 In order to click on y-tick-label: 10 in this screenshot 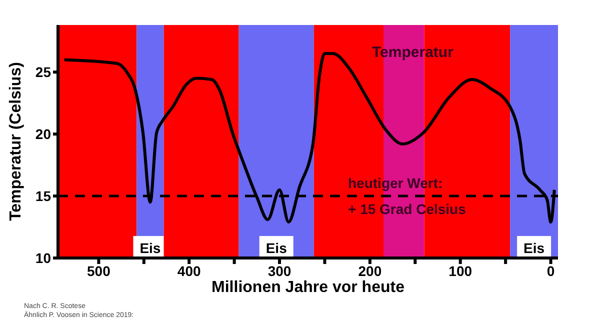, I will do `click(43, 258)`.